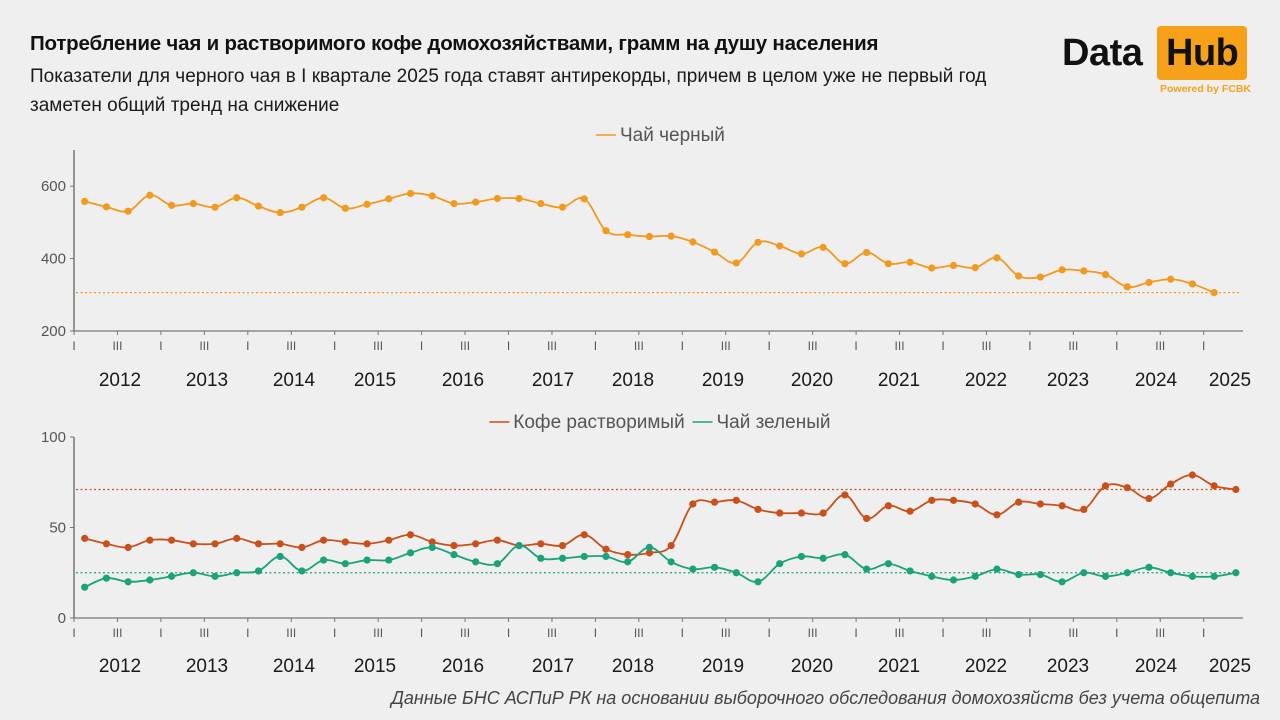 This screenshot has height=720, width=1280. Describe the element at coordinates (1157, 62) in the screenshot. I see `datahub-logo: Data Hub Powered by FCBK` at that location.